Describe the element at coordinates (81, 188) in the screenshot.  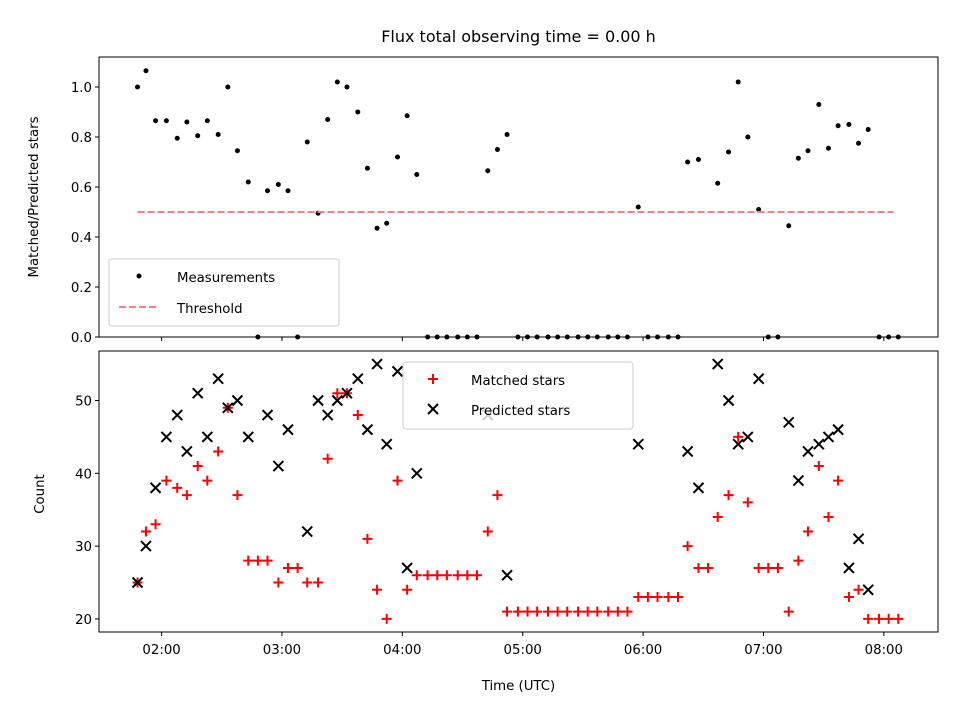
I see `y-tick-label: 0.6` at that location.